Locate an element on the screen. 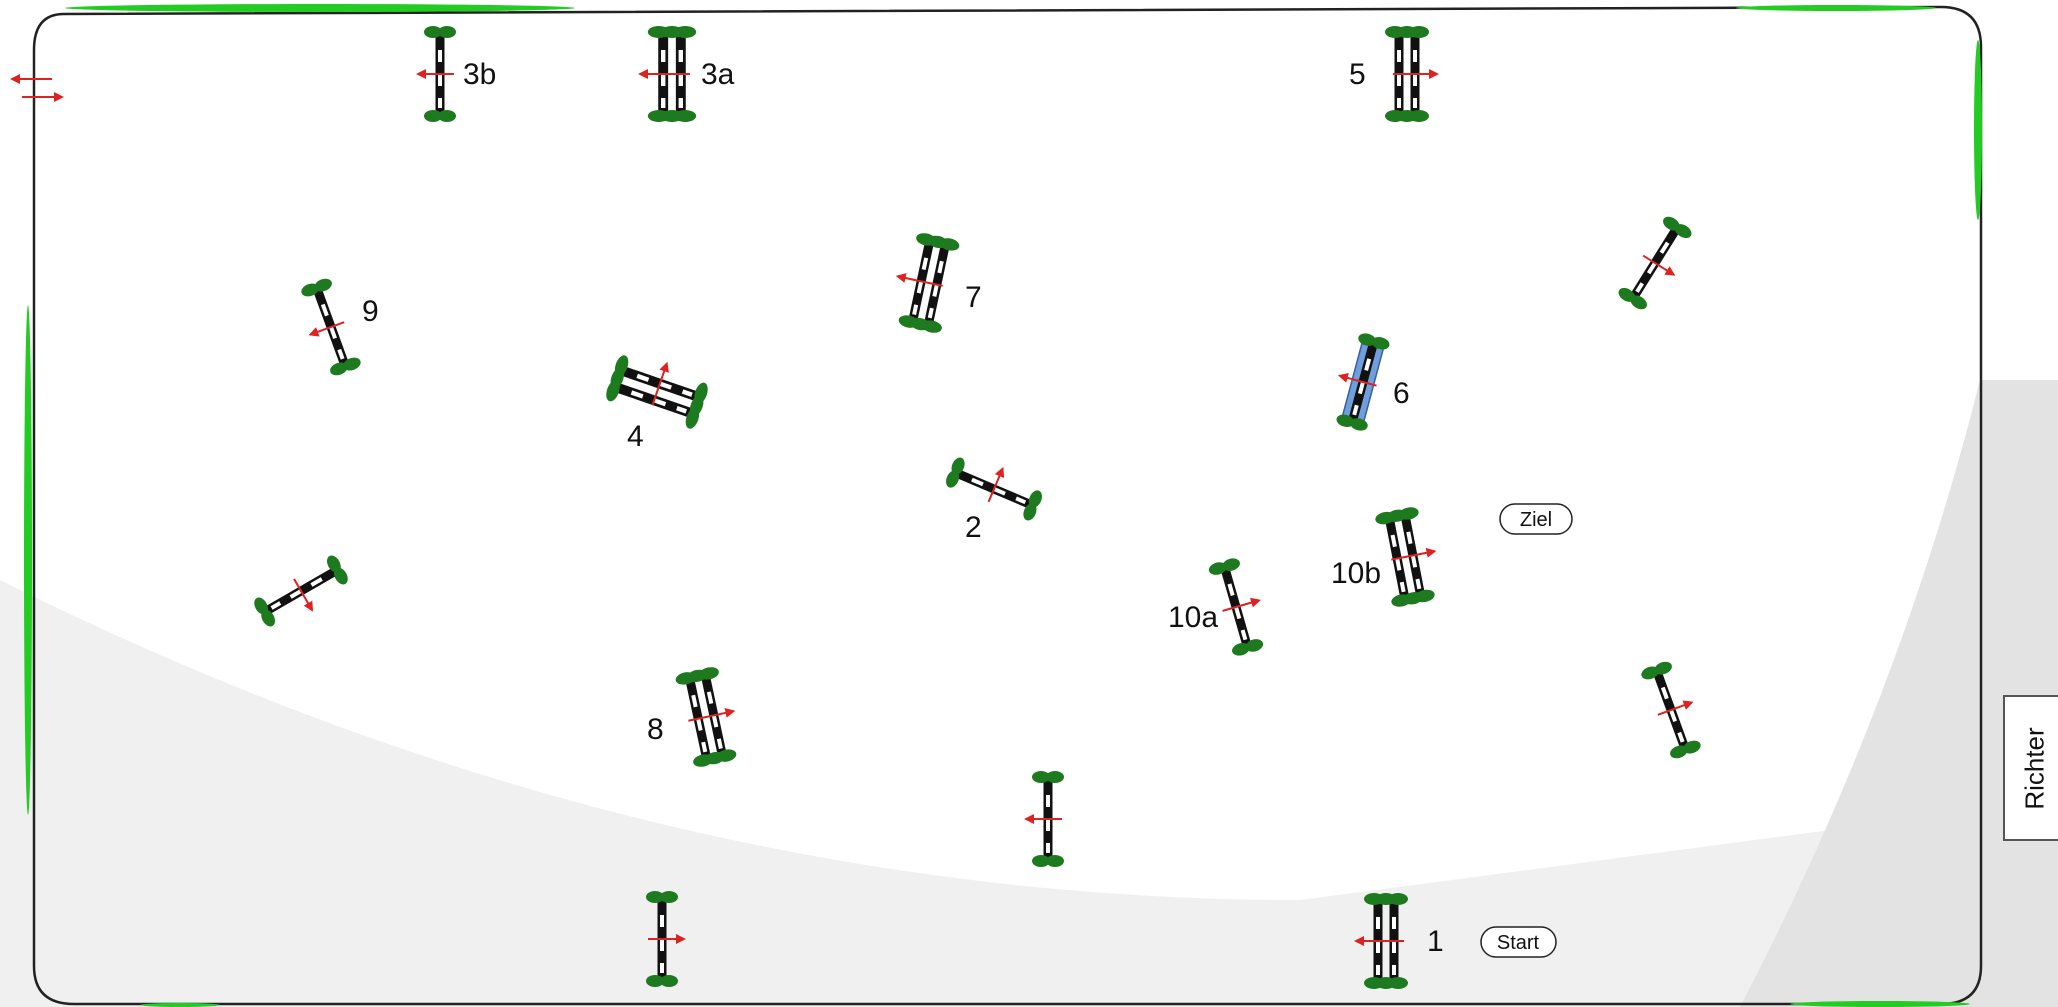 The width and height of the screenshot is (2058, 1007). obstacle-label-7: 7 is located at coordinates (973, 297).